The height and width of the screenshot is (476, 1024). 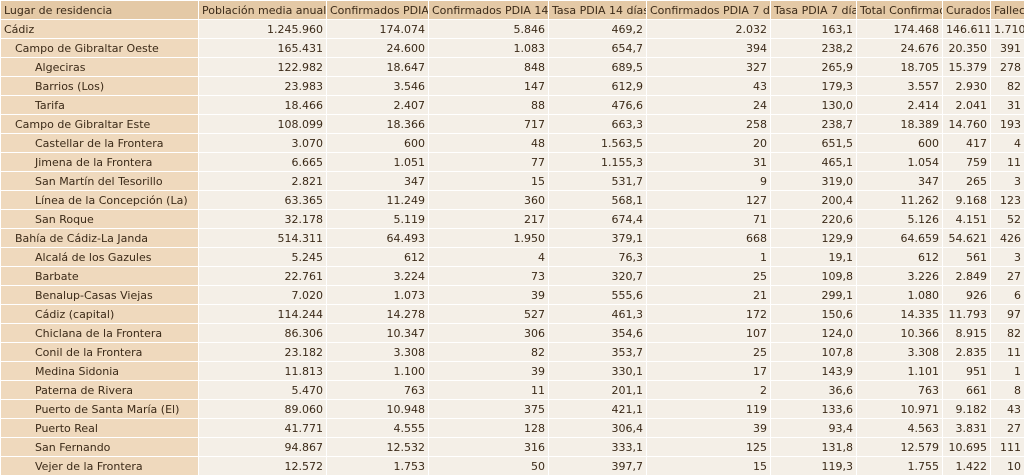 What do you see at coordinates (598, 371) in the screenshot?
I see `cell-tasa-14: 330,1` at bounding box center [598, 371].